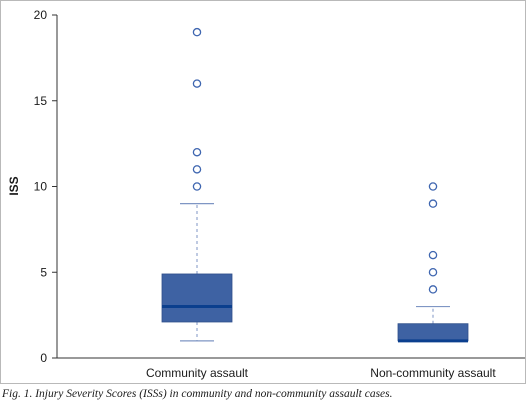 This screenshot has height=407, width=528. Describe the element at coordinates (433, 373) in the screenshot. I see `x-category-label: Non-community assault` at that location.